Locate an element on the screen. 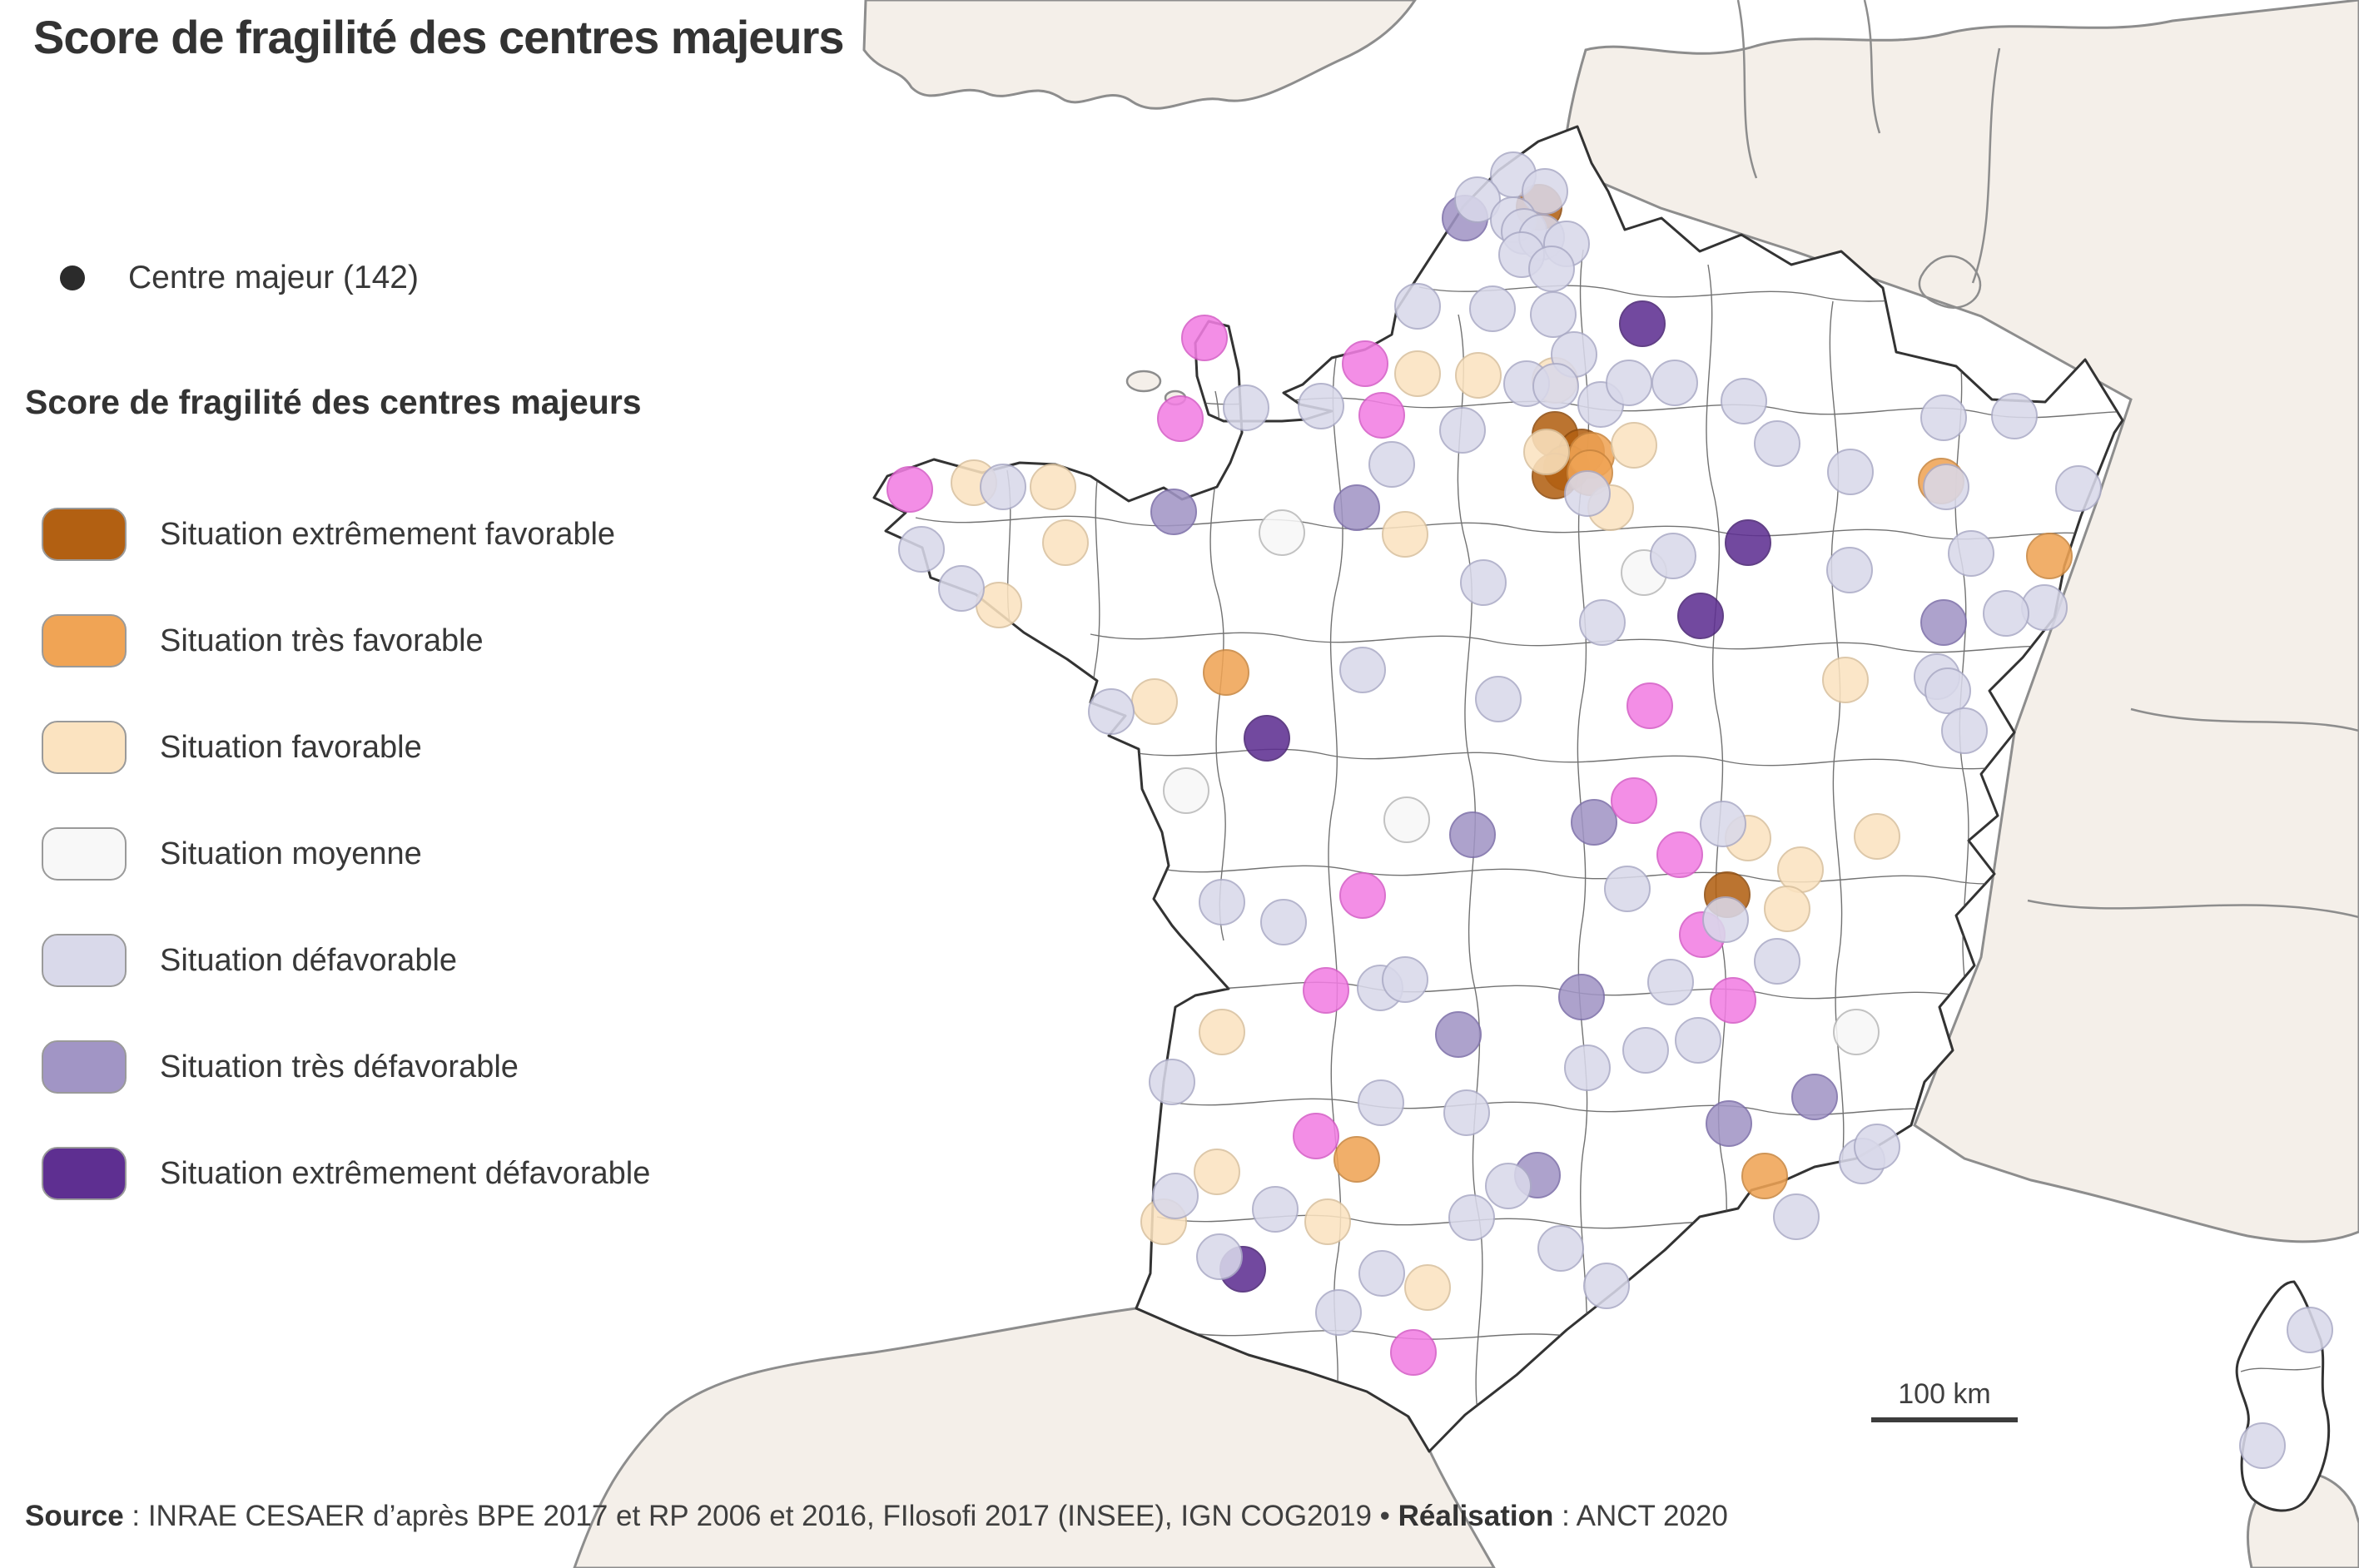 The height and width of the screenshot is (1568, 2359). legend-item-label: Situation très défavorable is located at coordinates (339, 1066).